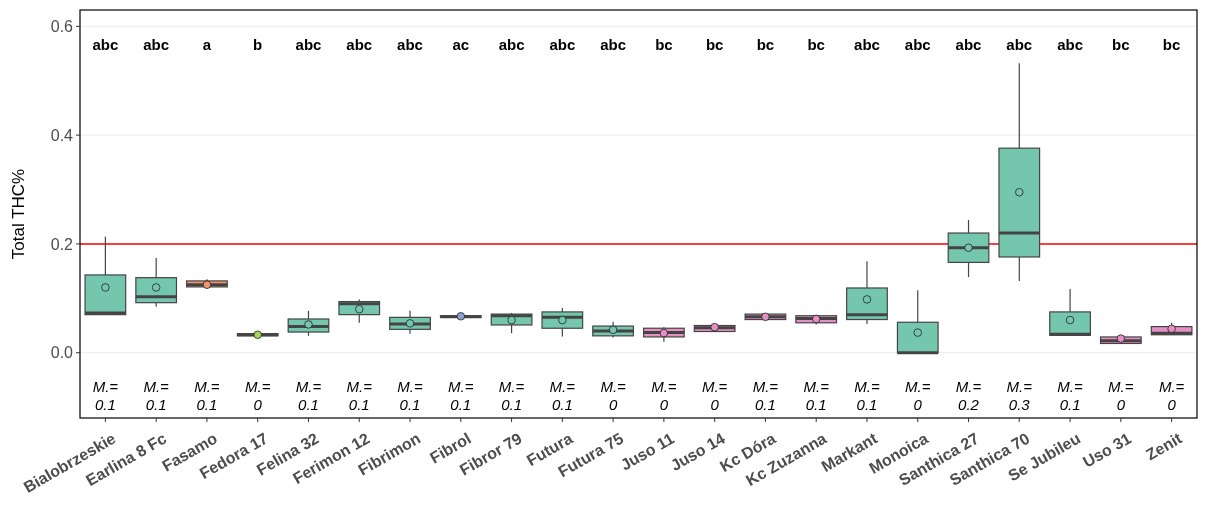  I want to click on x-tick-label: Uso 31, so click(1107, 450).